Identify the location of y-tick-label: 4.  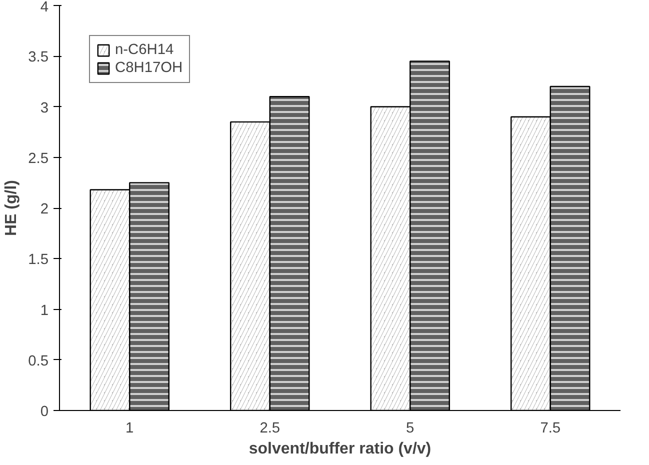
(44, 8).